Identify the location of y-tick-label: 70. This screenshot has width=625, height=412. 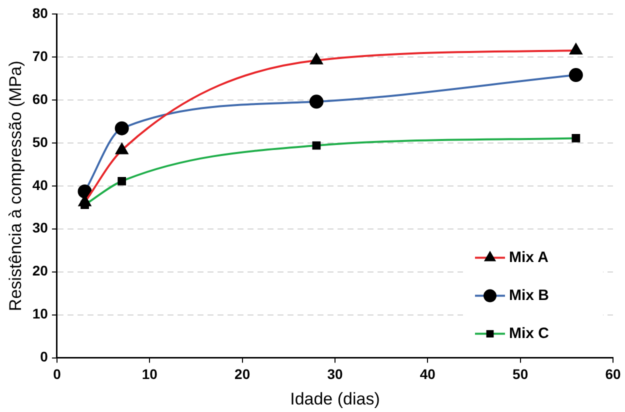
(40, 56).